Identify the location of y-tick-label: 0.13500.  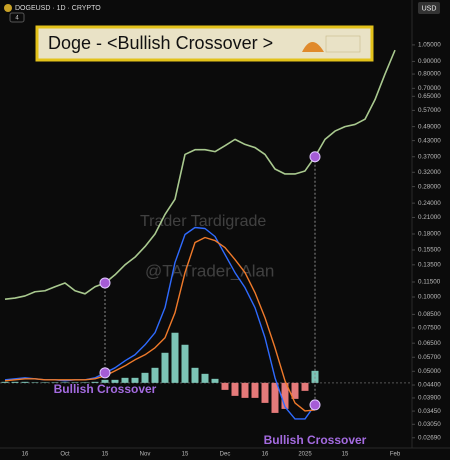
(429, 264).